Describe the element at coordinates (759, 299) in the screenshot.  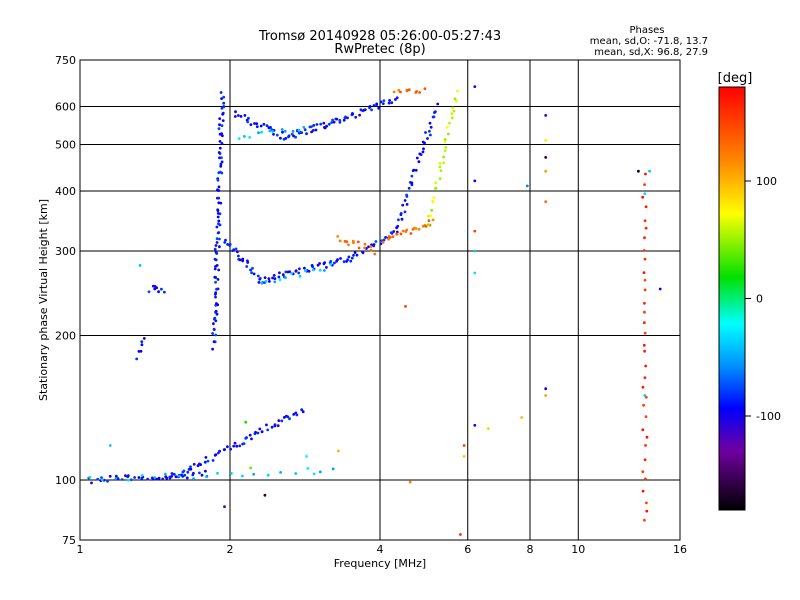
I see `colorbar-tick-label: 0` at that location.